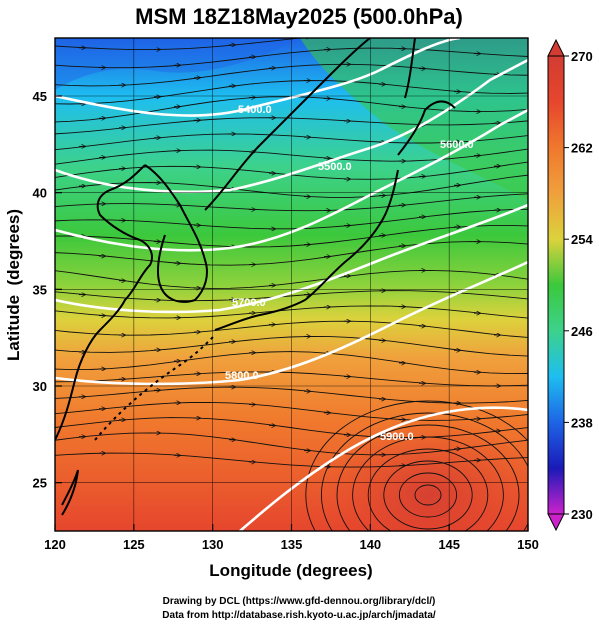 The width and height of the screenshot is (599, 625). I want to click on coastline-korea, so click(176, 233).